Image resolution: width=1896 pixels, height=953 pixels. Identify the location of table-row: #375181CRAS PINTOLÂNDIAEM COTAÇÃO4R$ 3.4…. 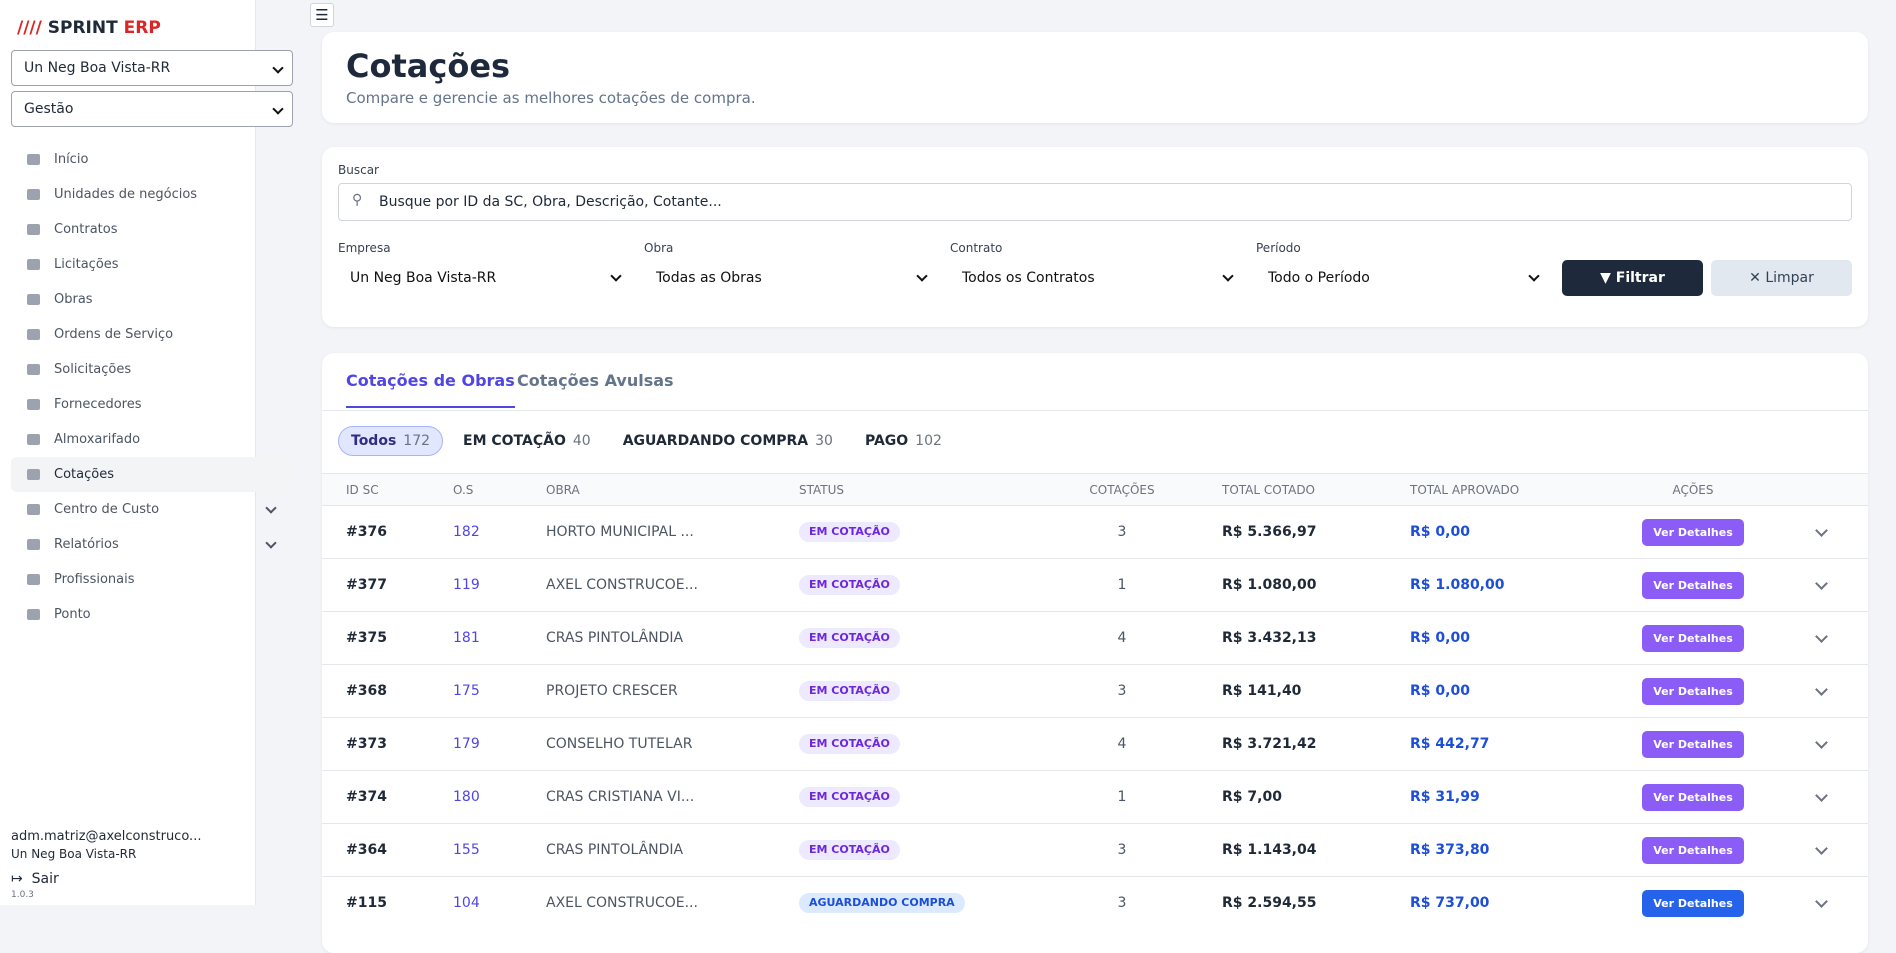
(1095, 637).